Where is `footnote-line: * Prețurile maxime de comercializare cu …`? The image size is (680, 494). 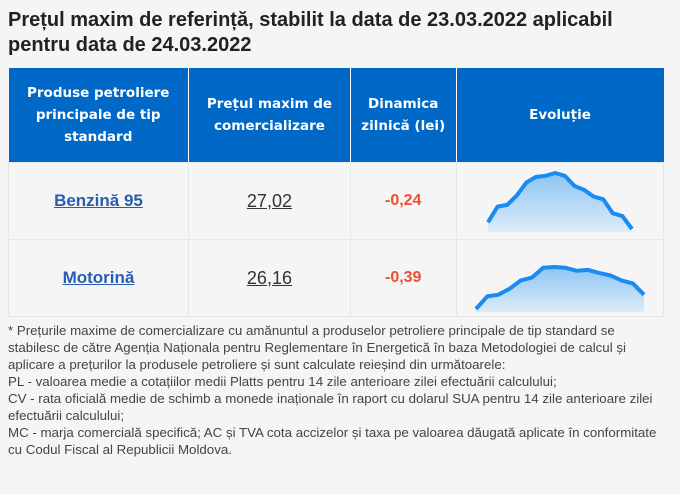 footnote-line: * Prețurile maxime de comercializare cu … is located at coordinates (317, 347).